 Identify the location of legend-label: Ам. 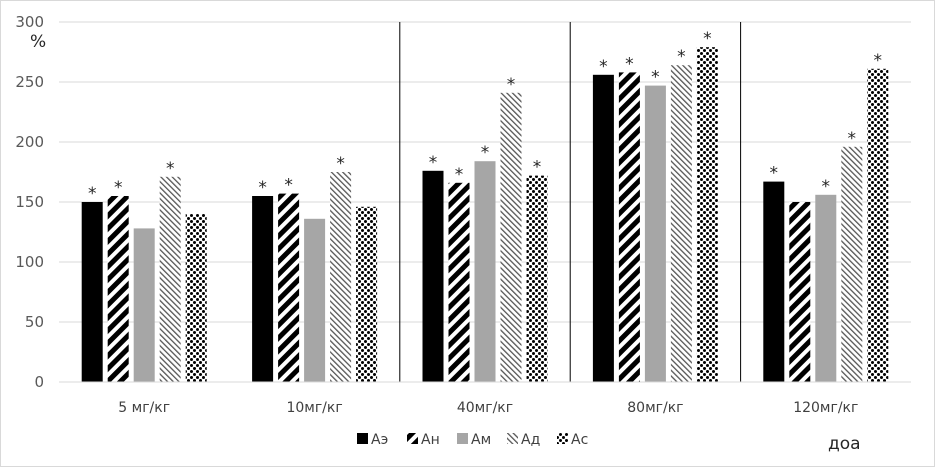
(481, 440).